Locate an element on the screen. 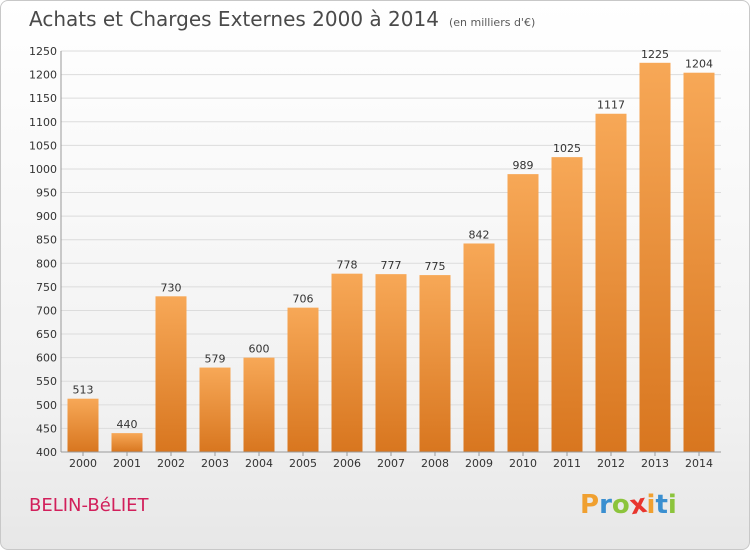  value-label: 440 is located at coordinates (127, 424).